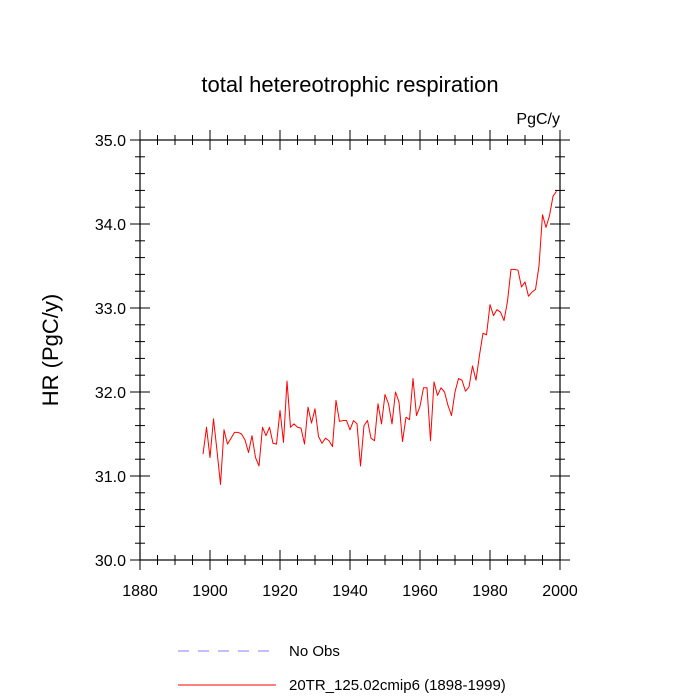  I want to click on x-tick-label: 1880, so click(140, 591).